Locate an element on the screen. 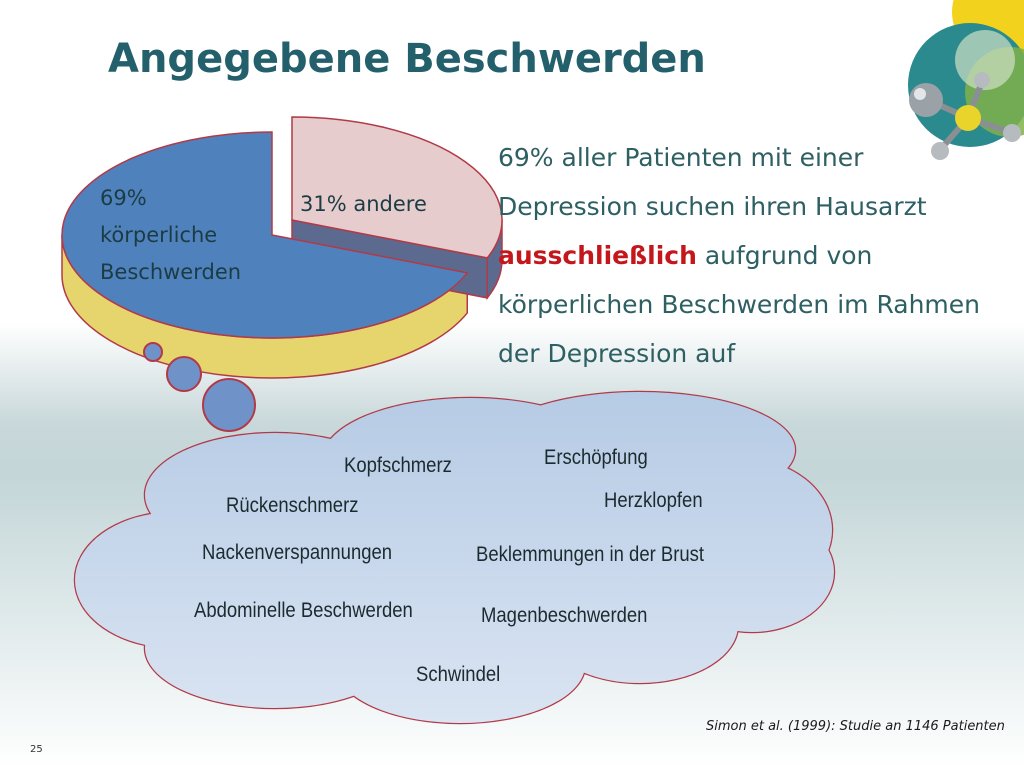 This screenshot has width=1024, height=768. slide-title: Angegebene Beschwerden is located at coordinates (407, 59).